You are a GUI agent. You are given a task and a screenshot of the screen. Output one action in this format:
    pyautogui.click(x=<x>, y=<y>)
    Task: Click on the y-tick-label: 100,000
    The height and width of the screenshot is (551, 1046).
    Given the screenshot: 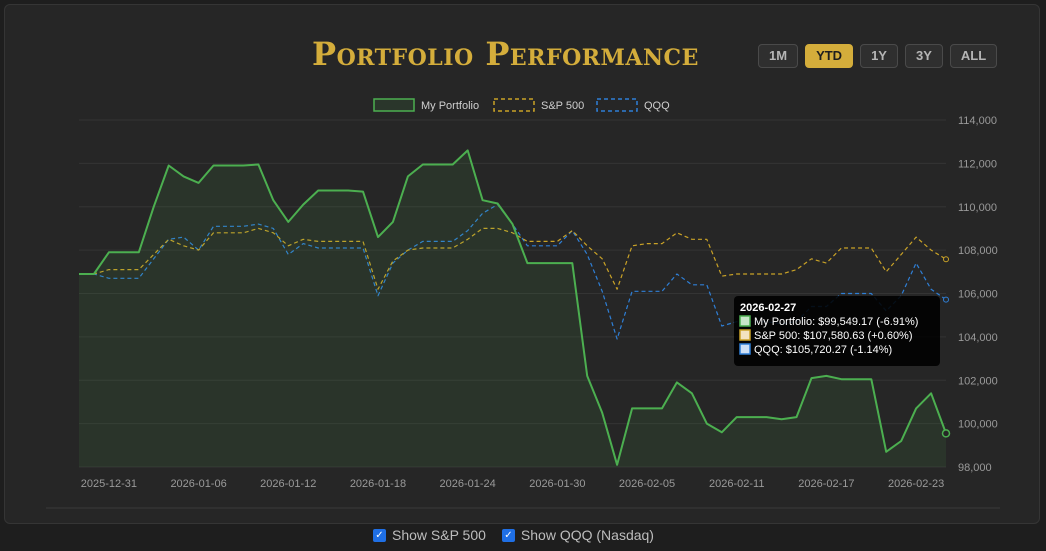 What is the action you would take?
    pyautogui.click(x=978, y=425)
    